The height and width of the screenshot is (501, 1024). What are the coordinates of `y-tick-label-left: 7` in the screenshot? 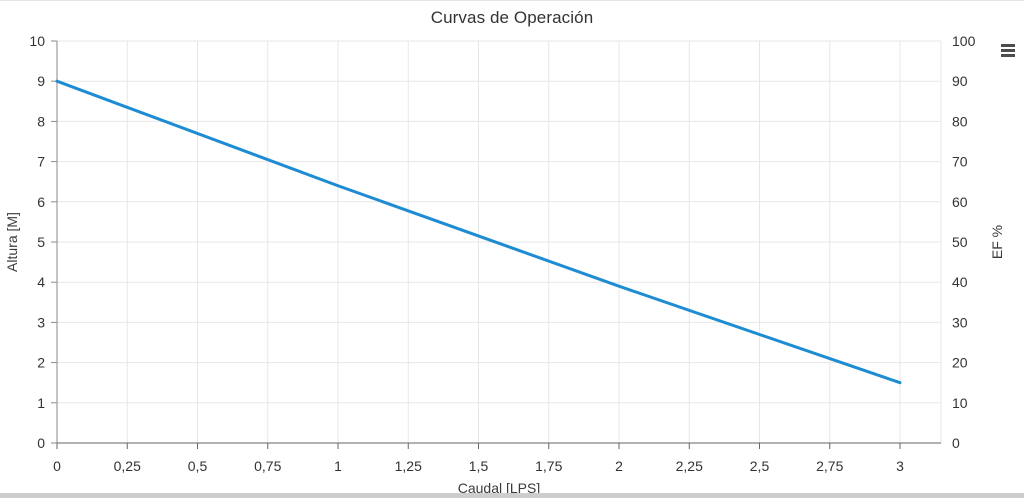 It's located at (41, 162).